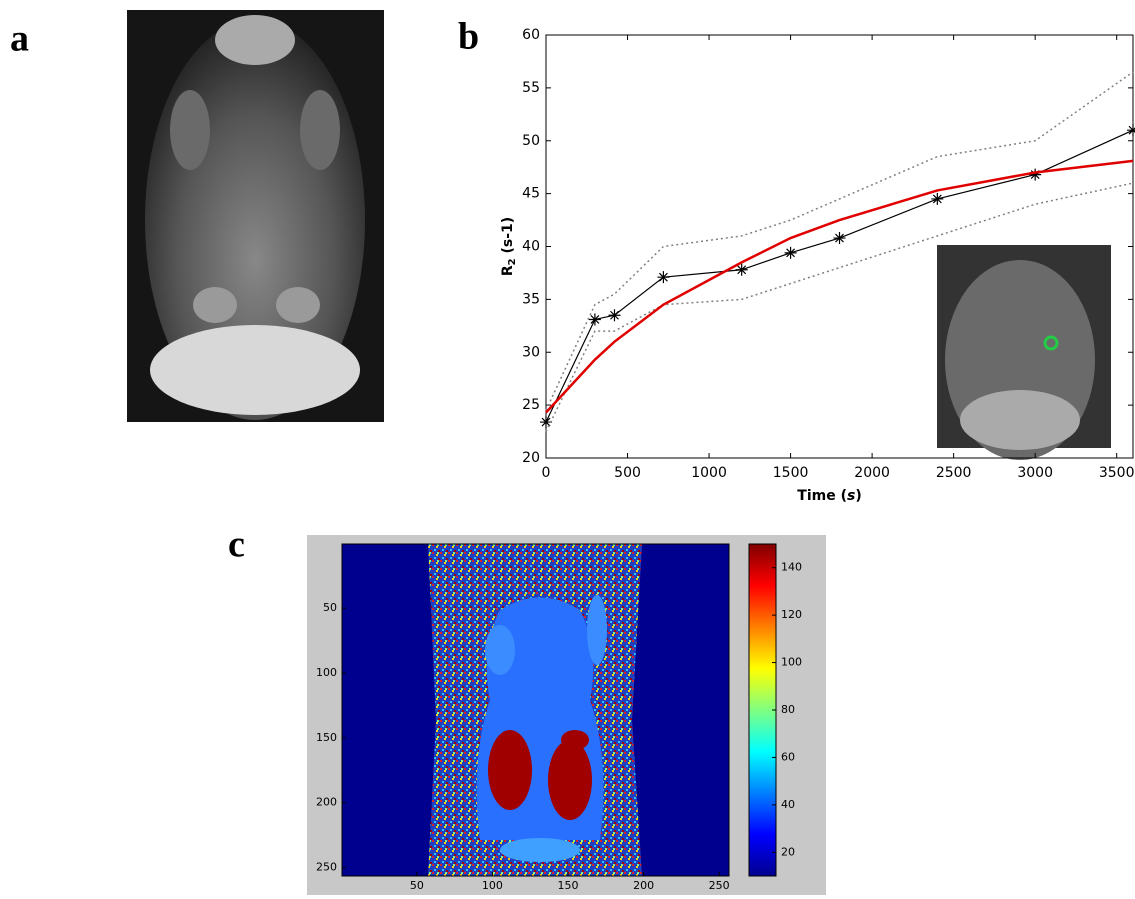 This screenshot has width=1135, height=899. What do you see at coordinates (568, 885) in the screenshot?
I see `x-tick-label: 150` at bounding box center [568, 885].